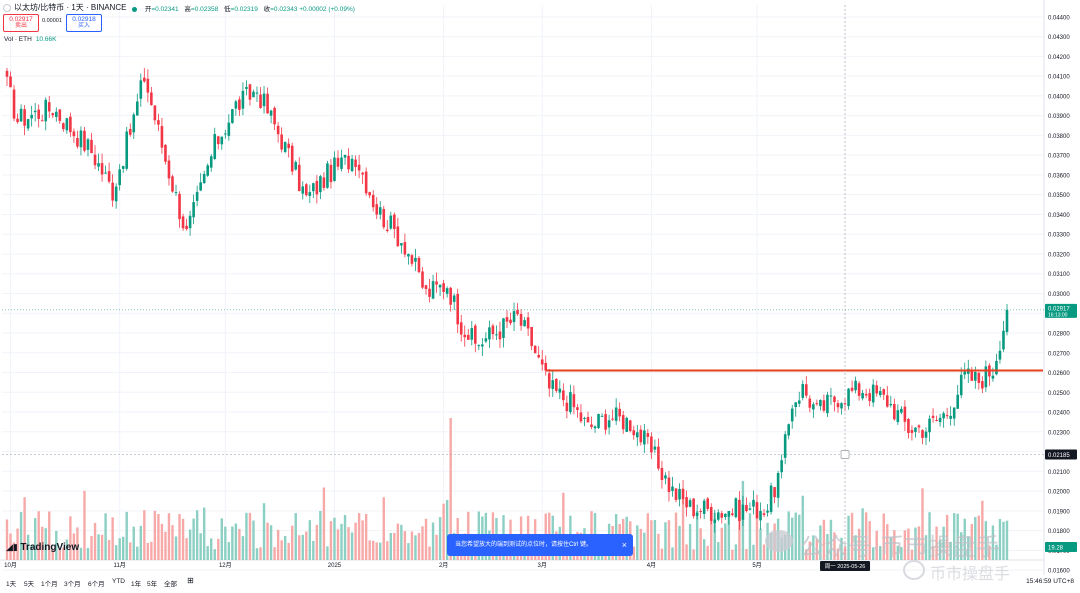  I want to click on market-status-icon, so click(134, 9).